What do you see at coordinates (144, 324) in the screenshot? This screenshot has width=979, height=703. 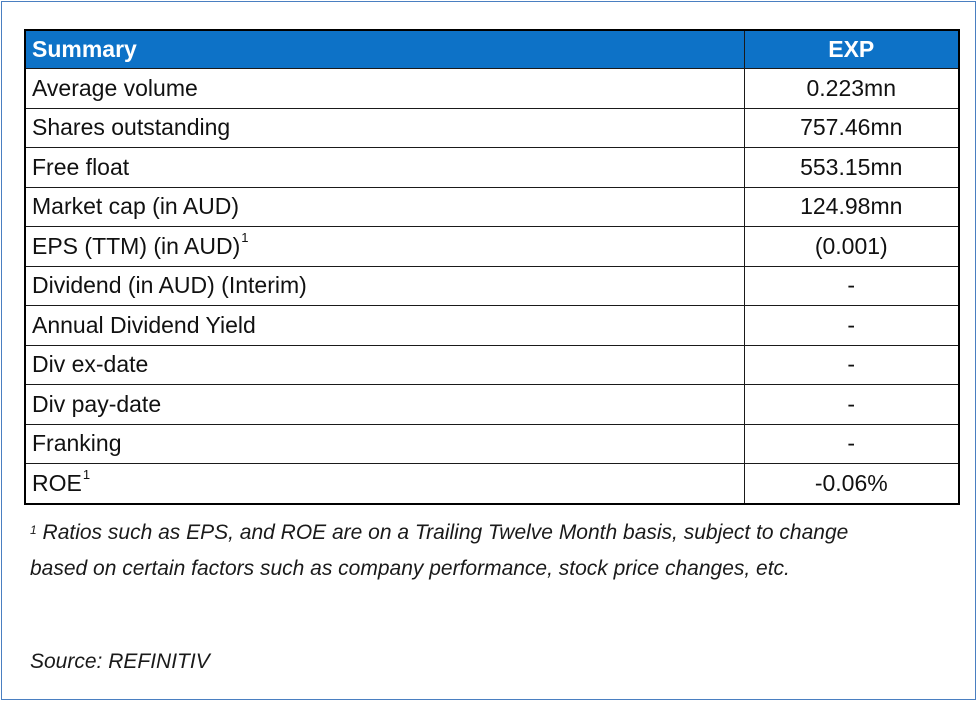 I see `row-label-text: Annual Dividend Yield` at bounding box center [144, 324].